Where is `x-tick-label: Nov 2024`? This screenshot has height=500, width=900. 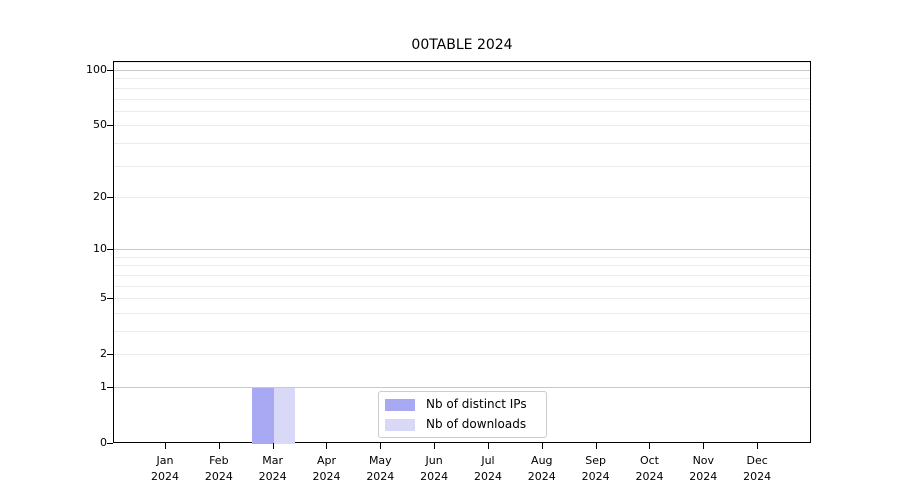
x-tick-label: Nov 2024 is located at coordinates (703, 468).